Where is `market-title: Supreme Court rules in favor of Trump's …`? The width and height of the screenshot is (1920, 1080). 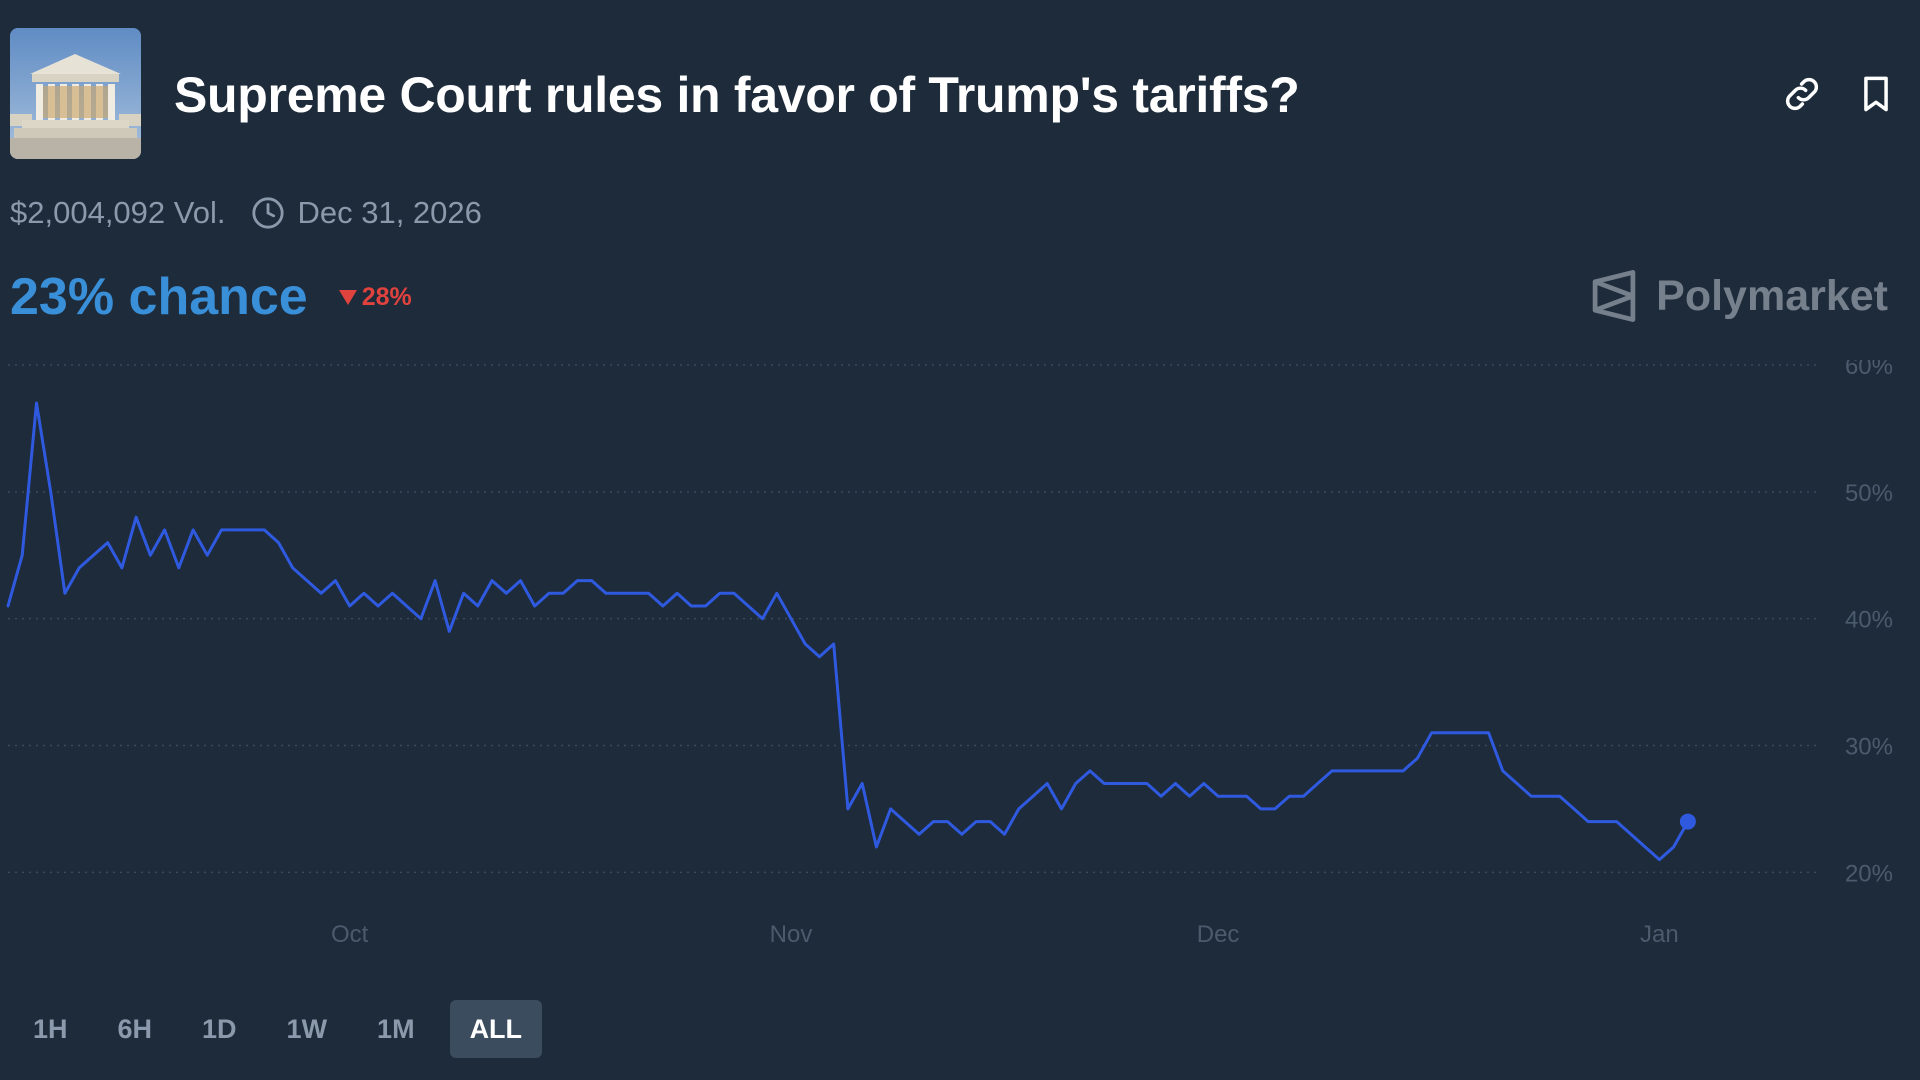 market-title: Supreme Court rules in favor of Trump's … is located at coordinates (737, 95).